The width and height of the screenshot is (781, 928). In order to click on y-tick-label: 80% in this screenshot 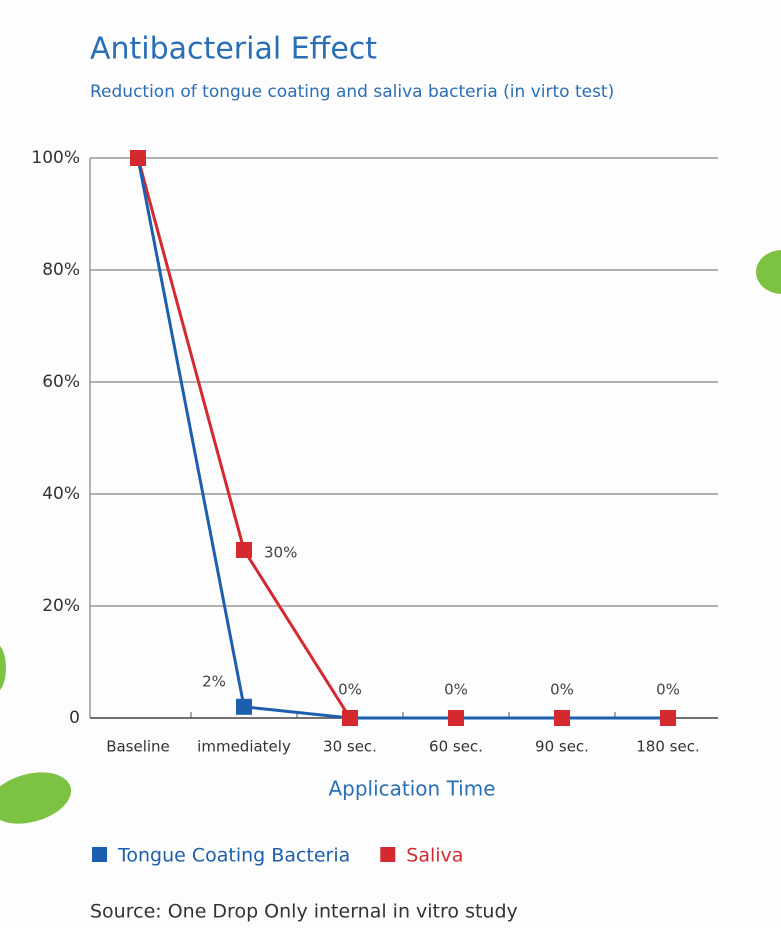, I will do `click(61, 270)`.